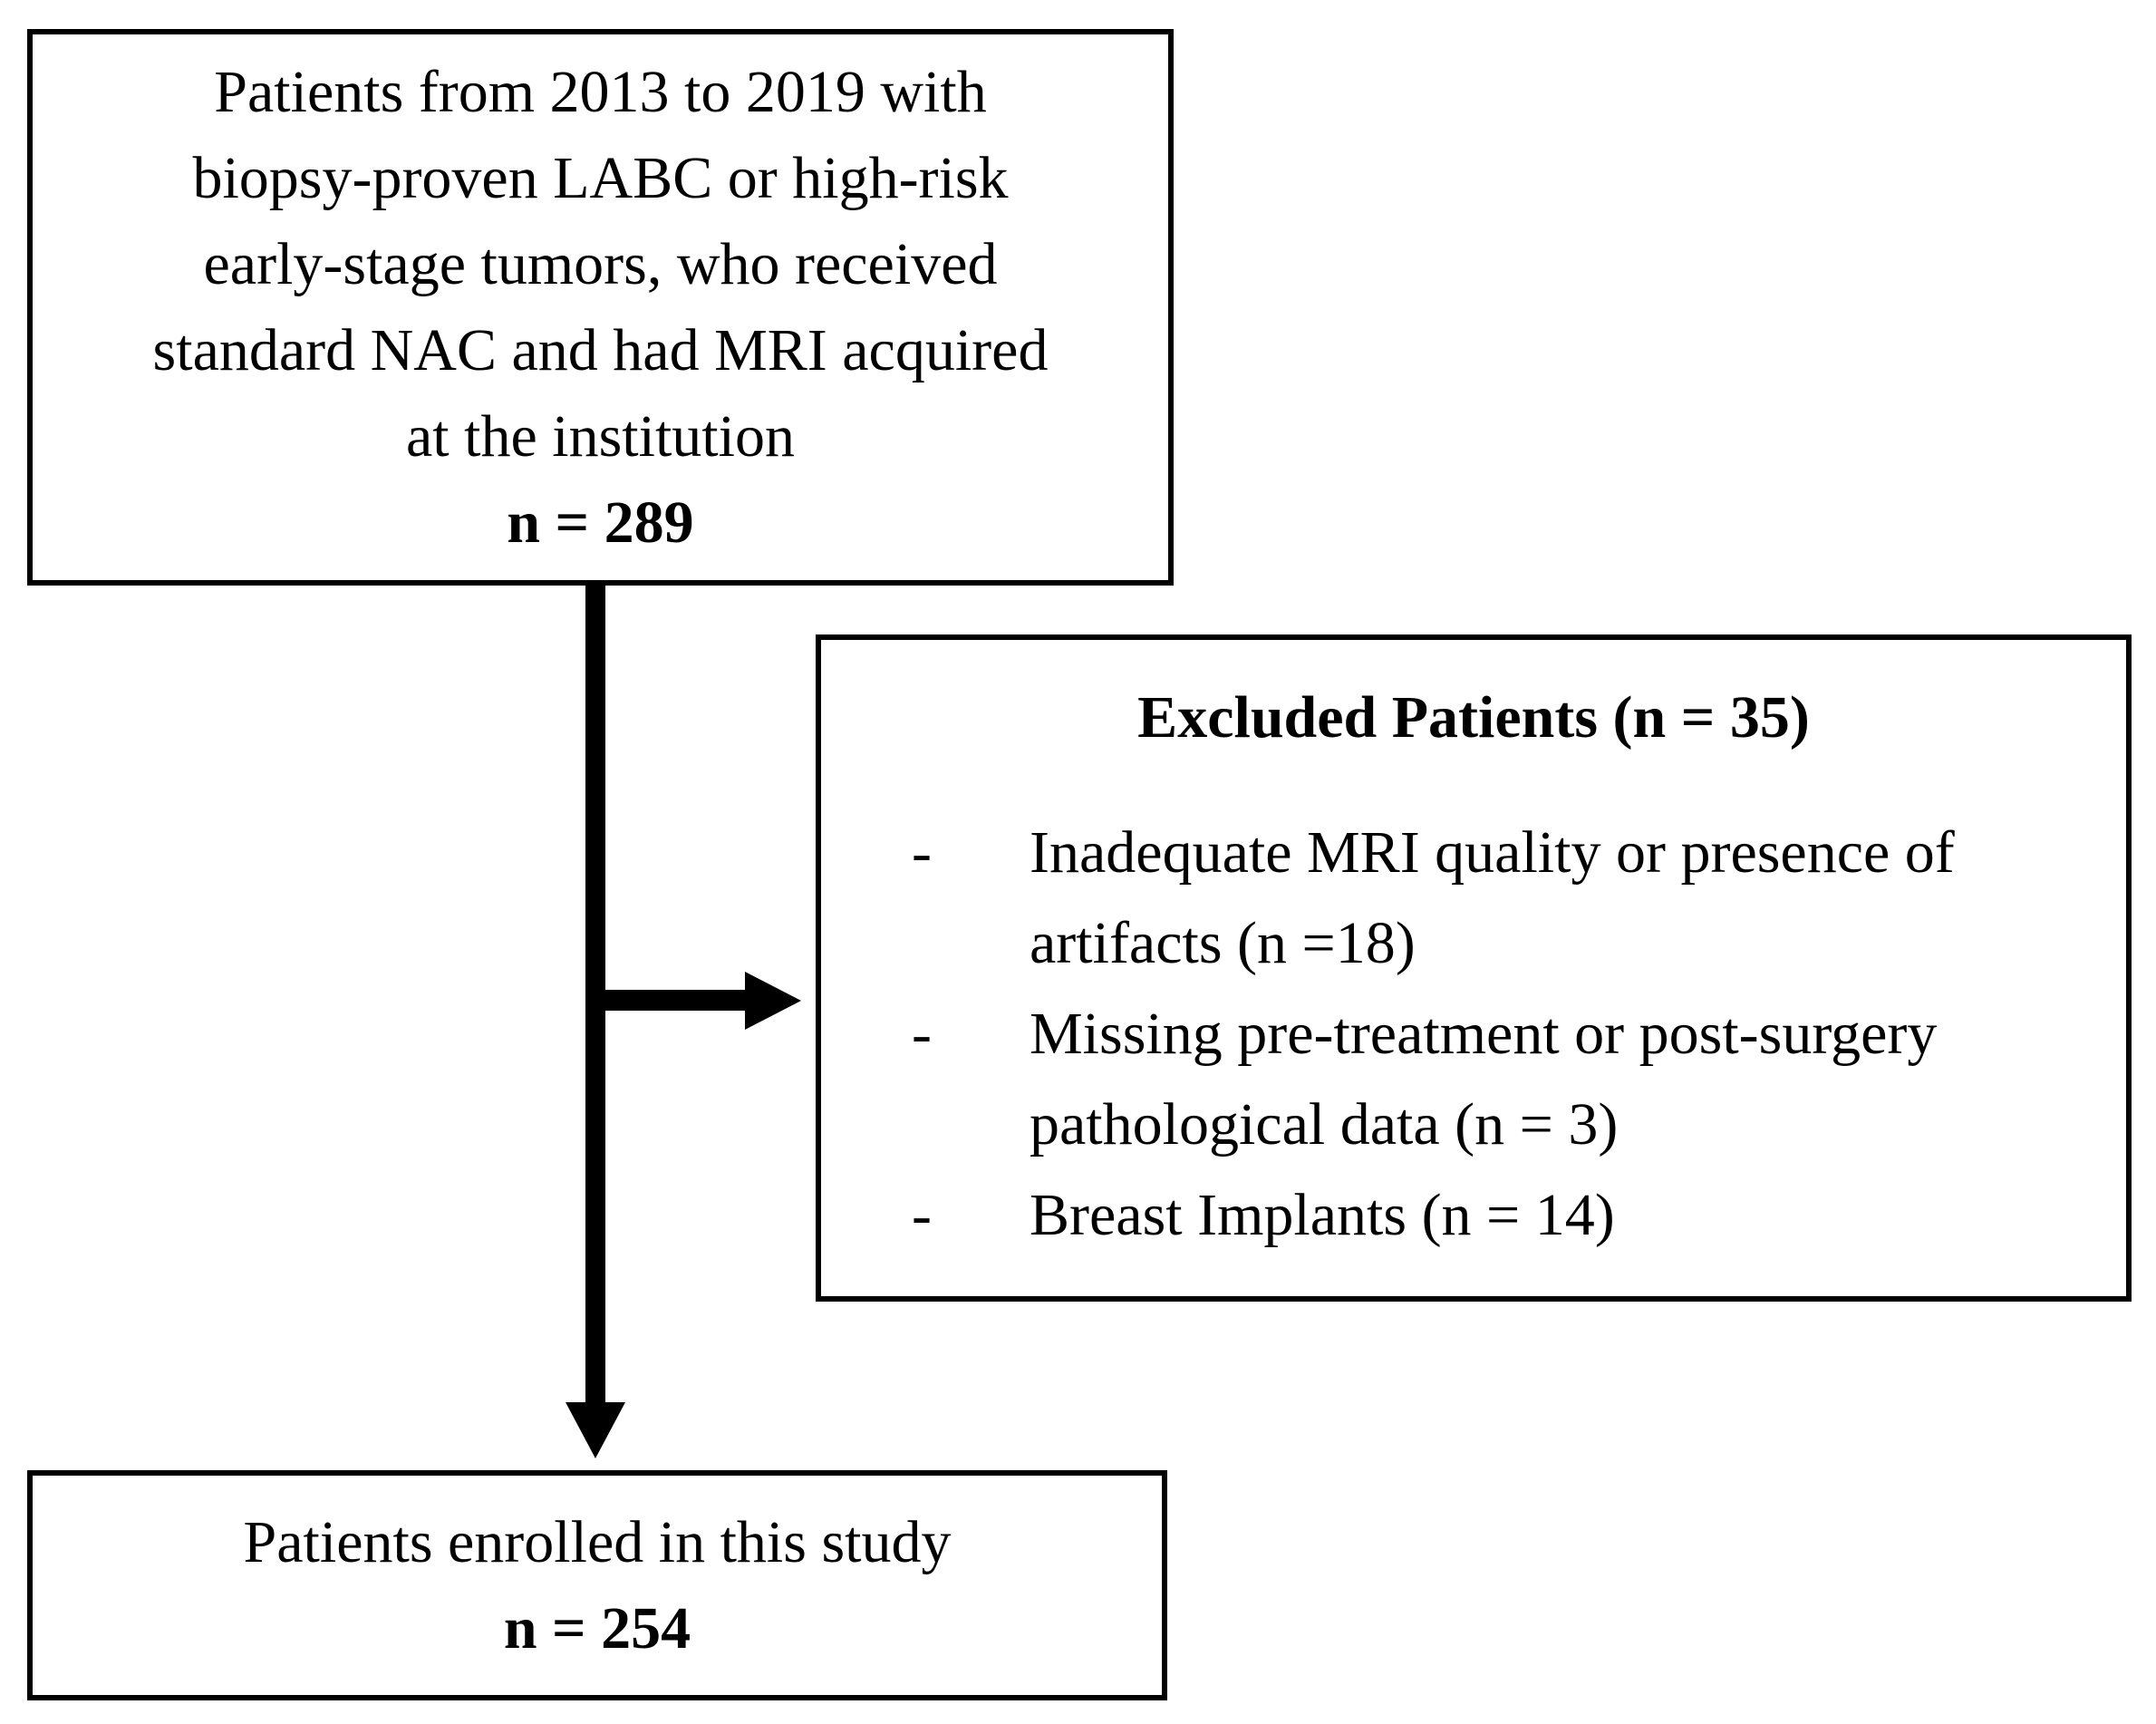  What do you see at coordinates (600, 178) in the screenshot?
I see `eligible-text-line: biopsy-proven LABC or high-risk` at bounding box center [600, 178].